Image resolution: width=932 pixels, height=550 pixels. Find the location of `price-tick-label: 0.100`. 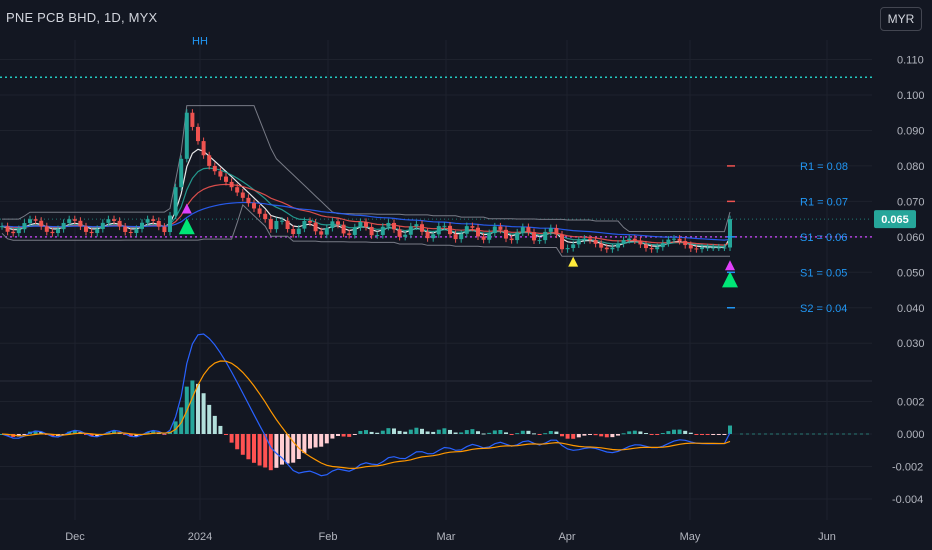

price-tick-label: 0.100 is located at coordinates (911, 96).